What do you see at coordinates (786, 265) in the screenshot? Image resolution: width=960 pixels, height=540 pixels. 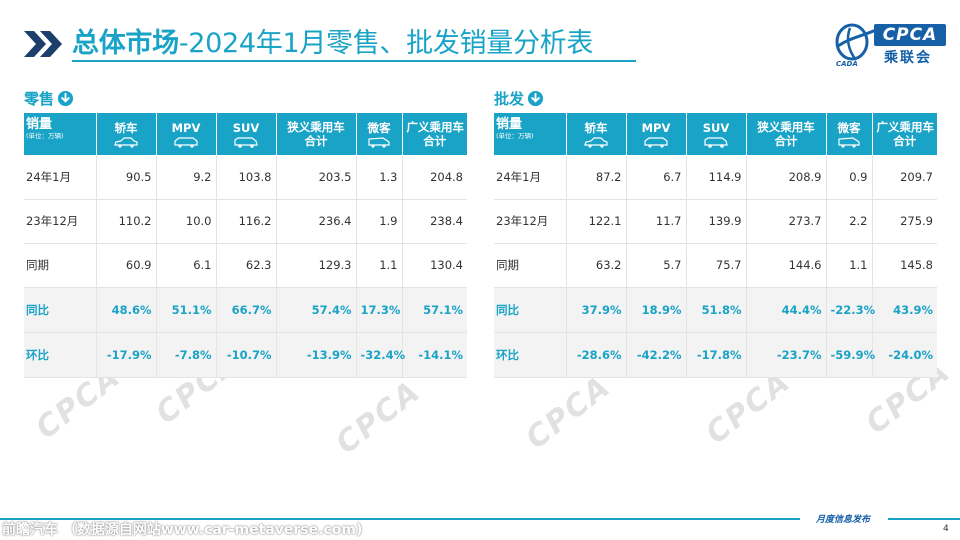 I see `table-cell: 144.6` at bounding box center [786, 265].